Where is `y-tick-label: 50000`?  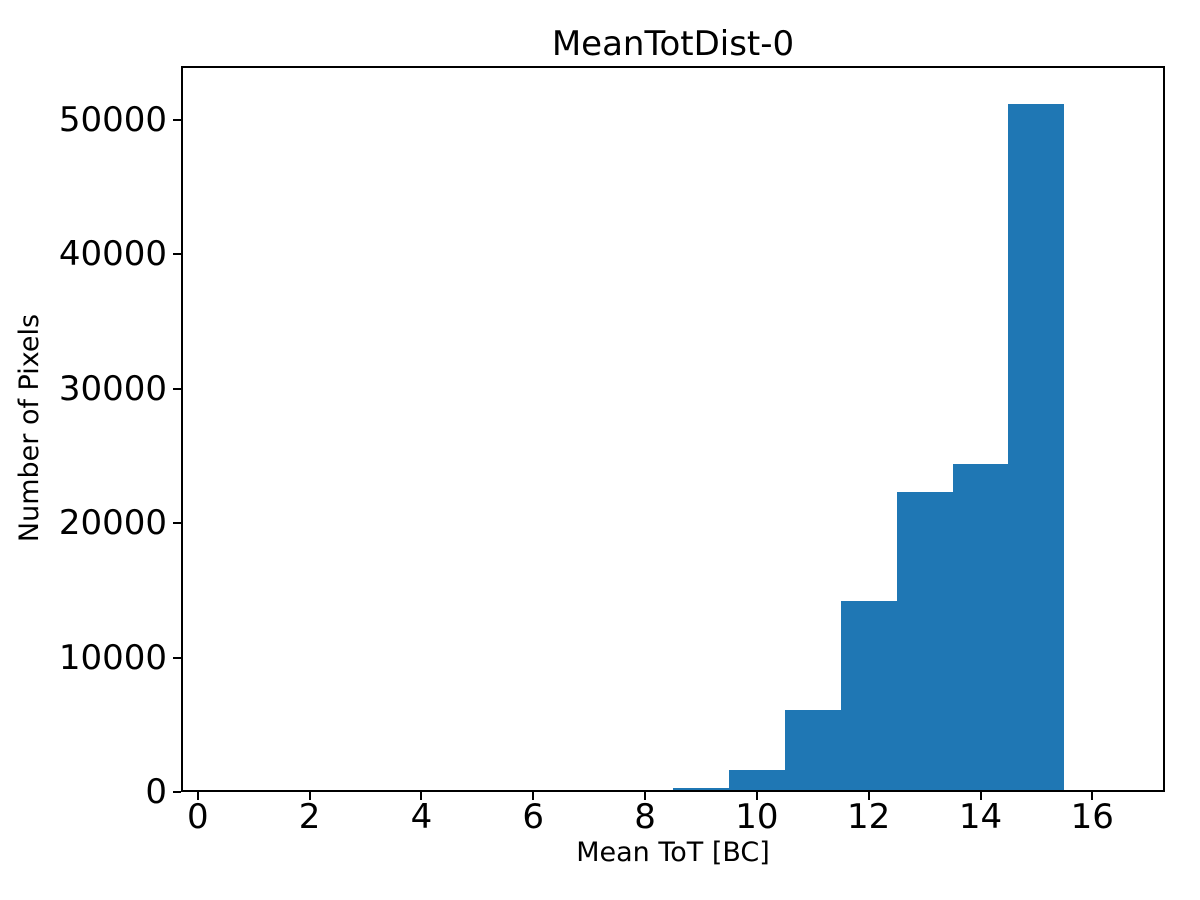 y-tick-label: 50000 is located at coordinates (112, 119).